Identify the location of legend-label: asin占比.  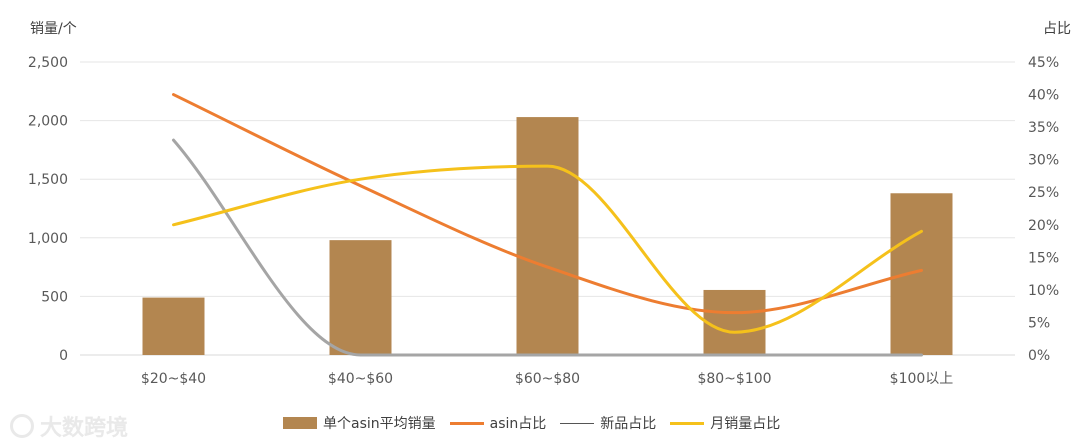
(518, 424).